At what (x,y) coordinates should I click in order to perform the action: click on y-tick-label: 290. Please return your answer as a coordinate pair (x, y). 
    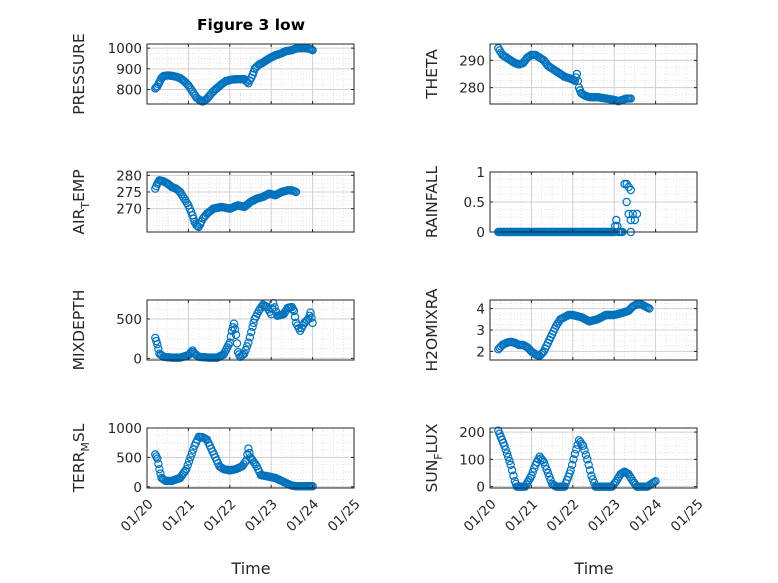
    Looking at the image, I should click on (472, 61).